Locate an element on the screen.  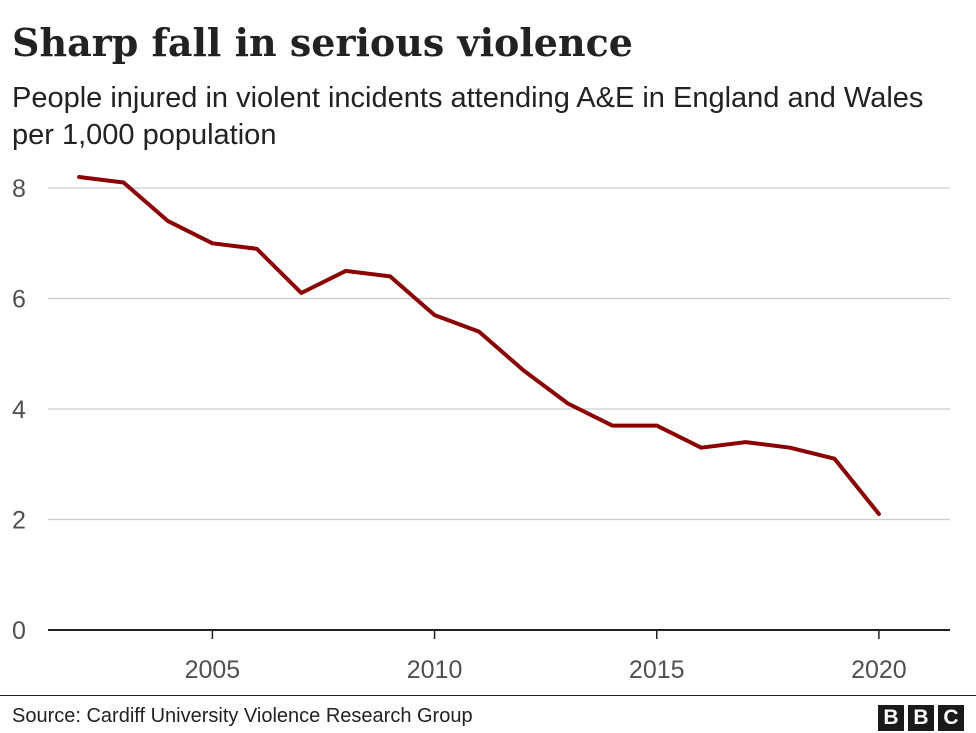
x-tick-label-2005: 2005 is located at coordinates (213, 670).